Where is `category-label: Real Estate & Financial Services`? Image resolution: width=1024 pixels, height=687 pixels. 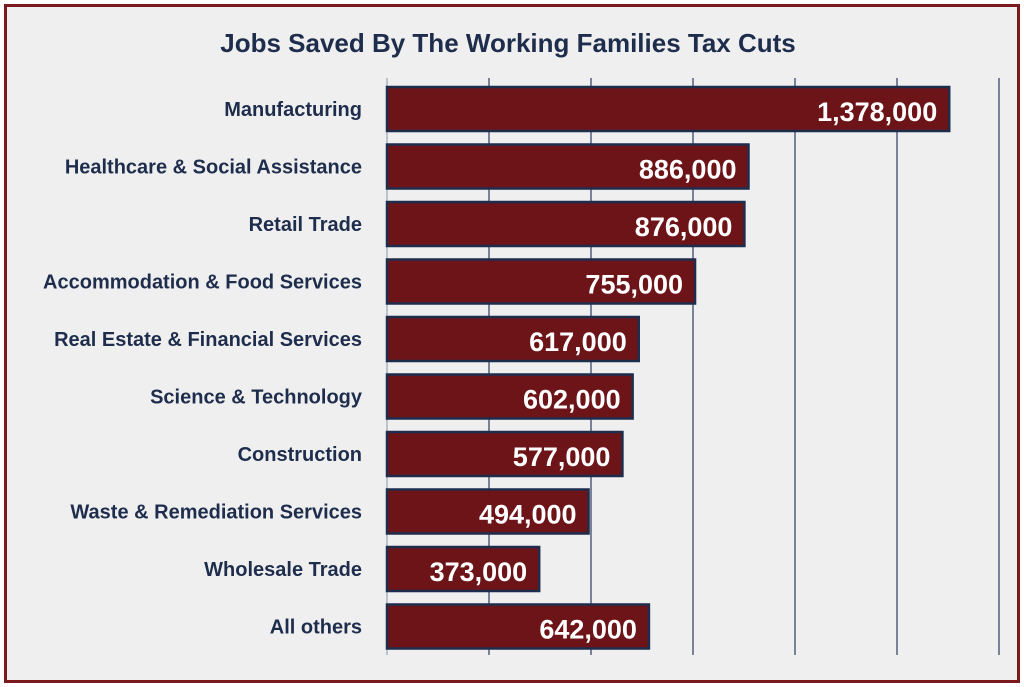 category-label: Real Estate & Financial Services is located at coordinates (208, 340).